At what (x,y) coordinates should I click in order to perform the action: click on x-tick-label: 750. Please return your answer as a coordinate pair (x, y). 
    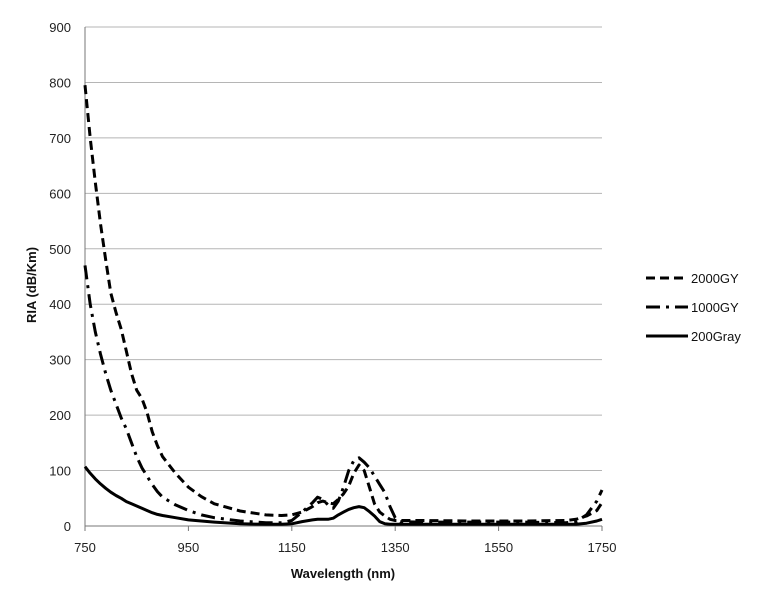
    Looking at the image, I should click on (85, 547).